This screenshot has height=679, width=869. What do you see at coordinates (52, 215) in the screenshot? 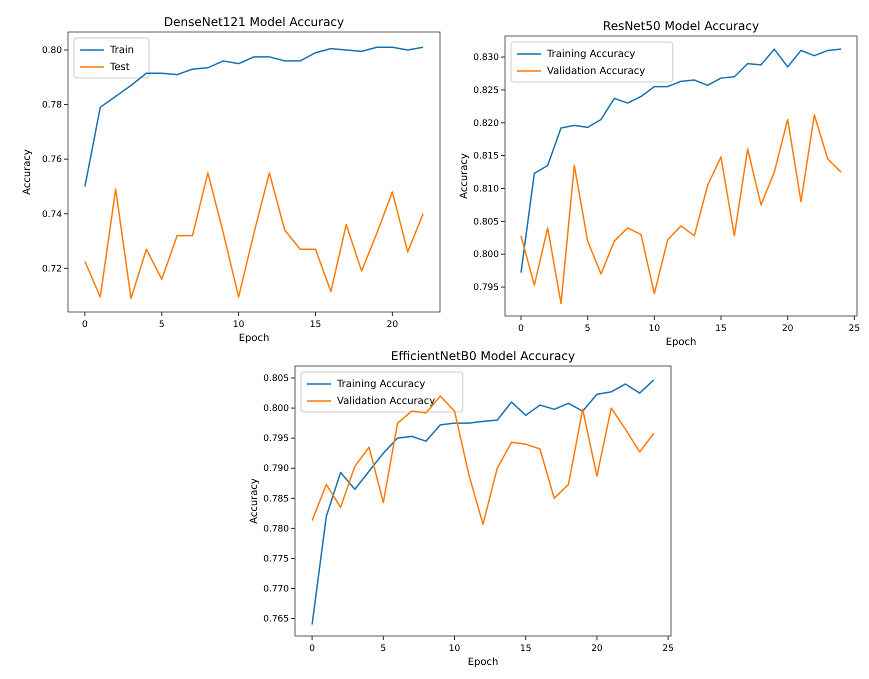
I see `y-tick-label: 0.74` at bounding box center [52, 215].